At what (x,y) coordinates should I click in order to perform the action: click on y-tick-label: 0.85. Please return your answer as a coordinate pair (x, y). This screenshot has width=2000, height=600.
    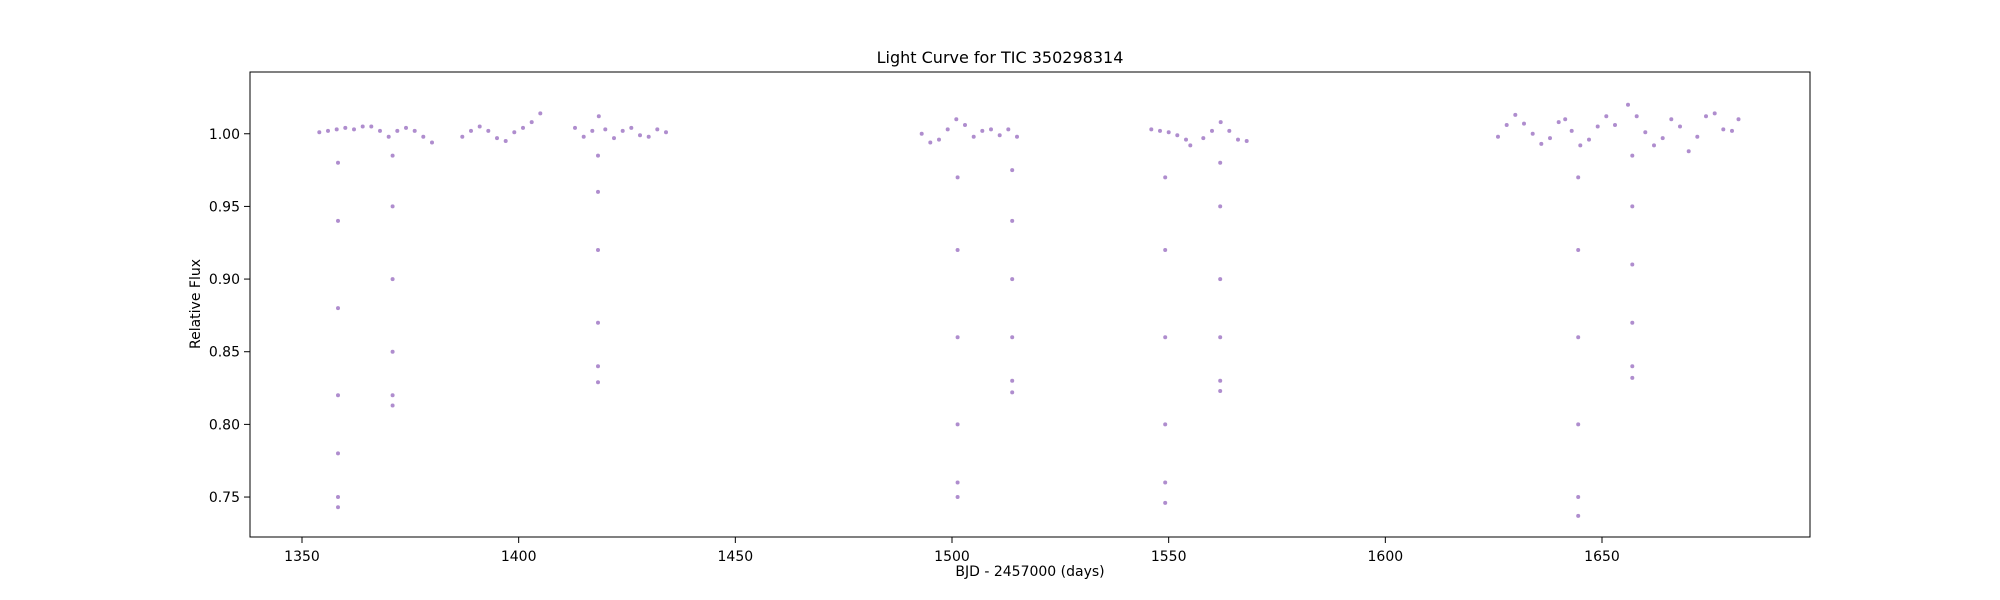
    Looking at the image, I should click on (224, 353).